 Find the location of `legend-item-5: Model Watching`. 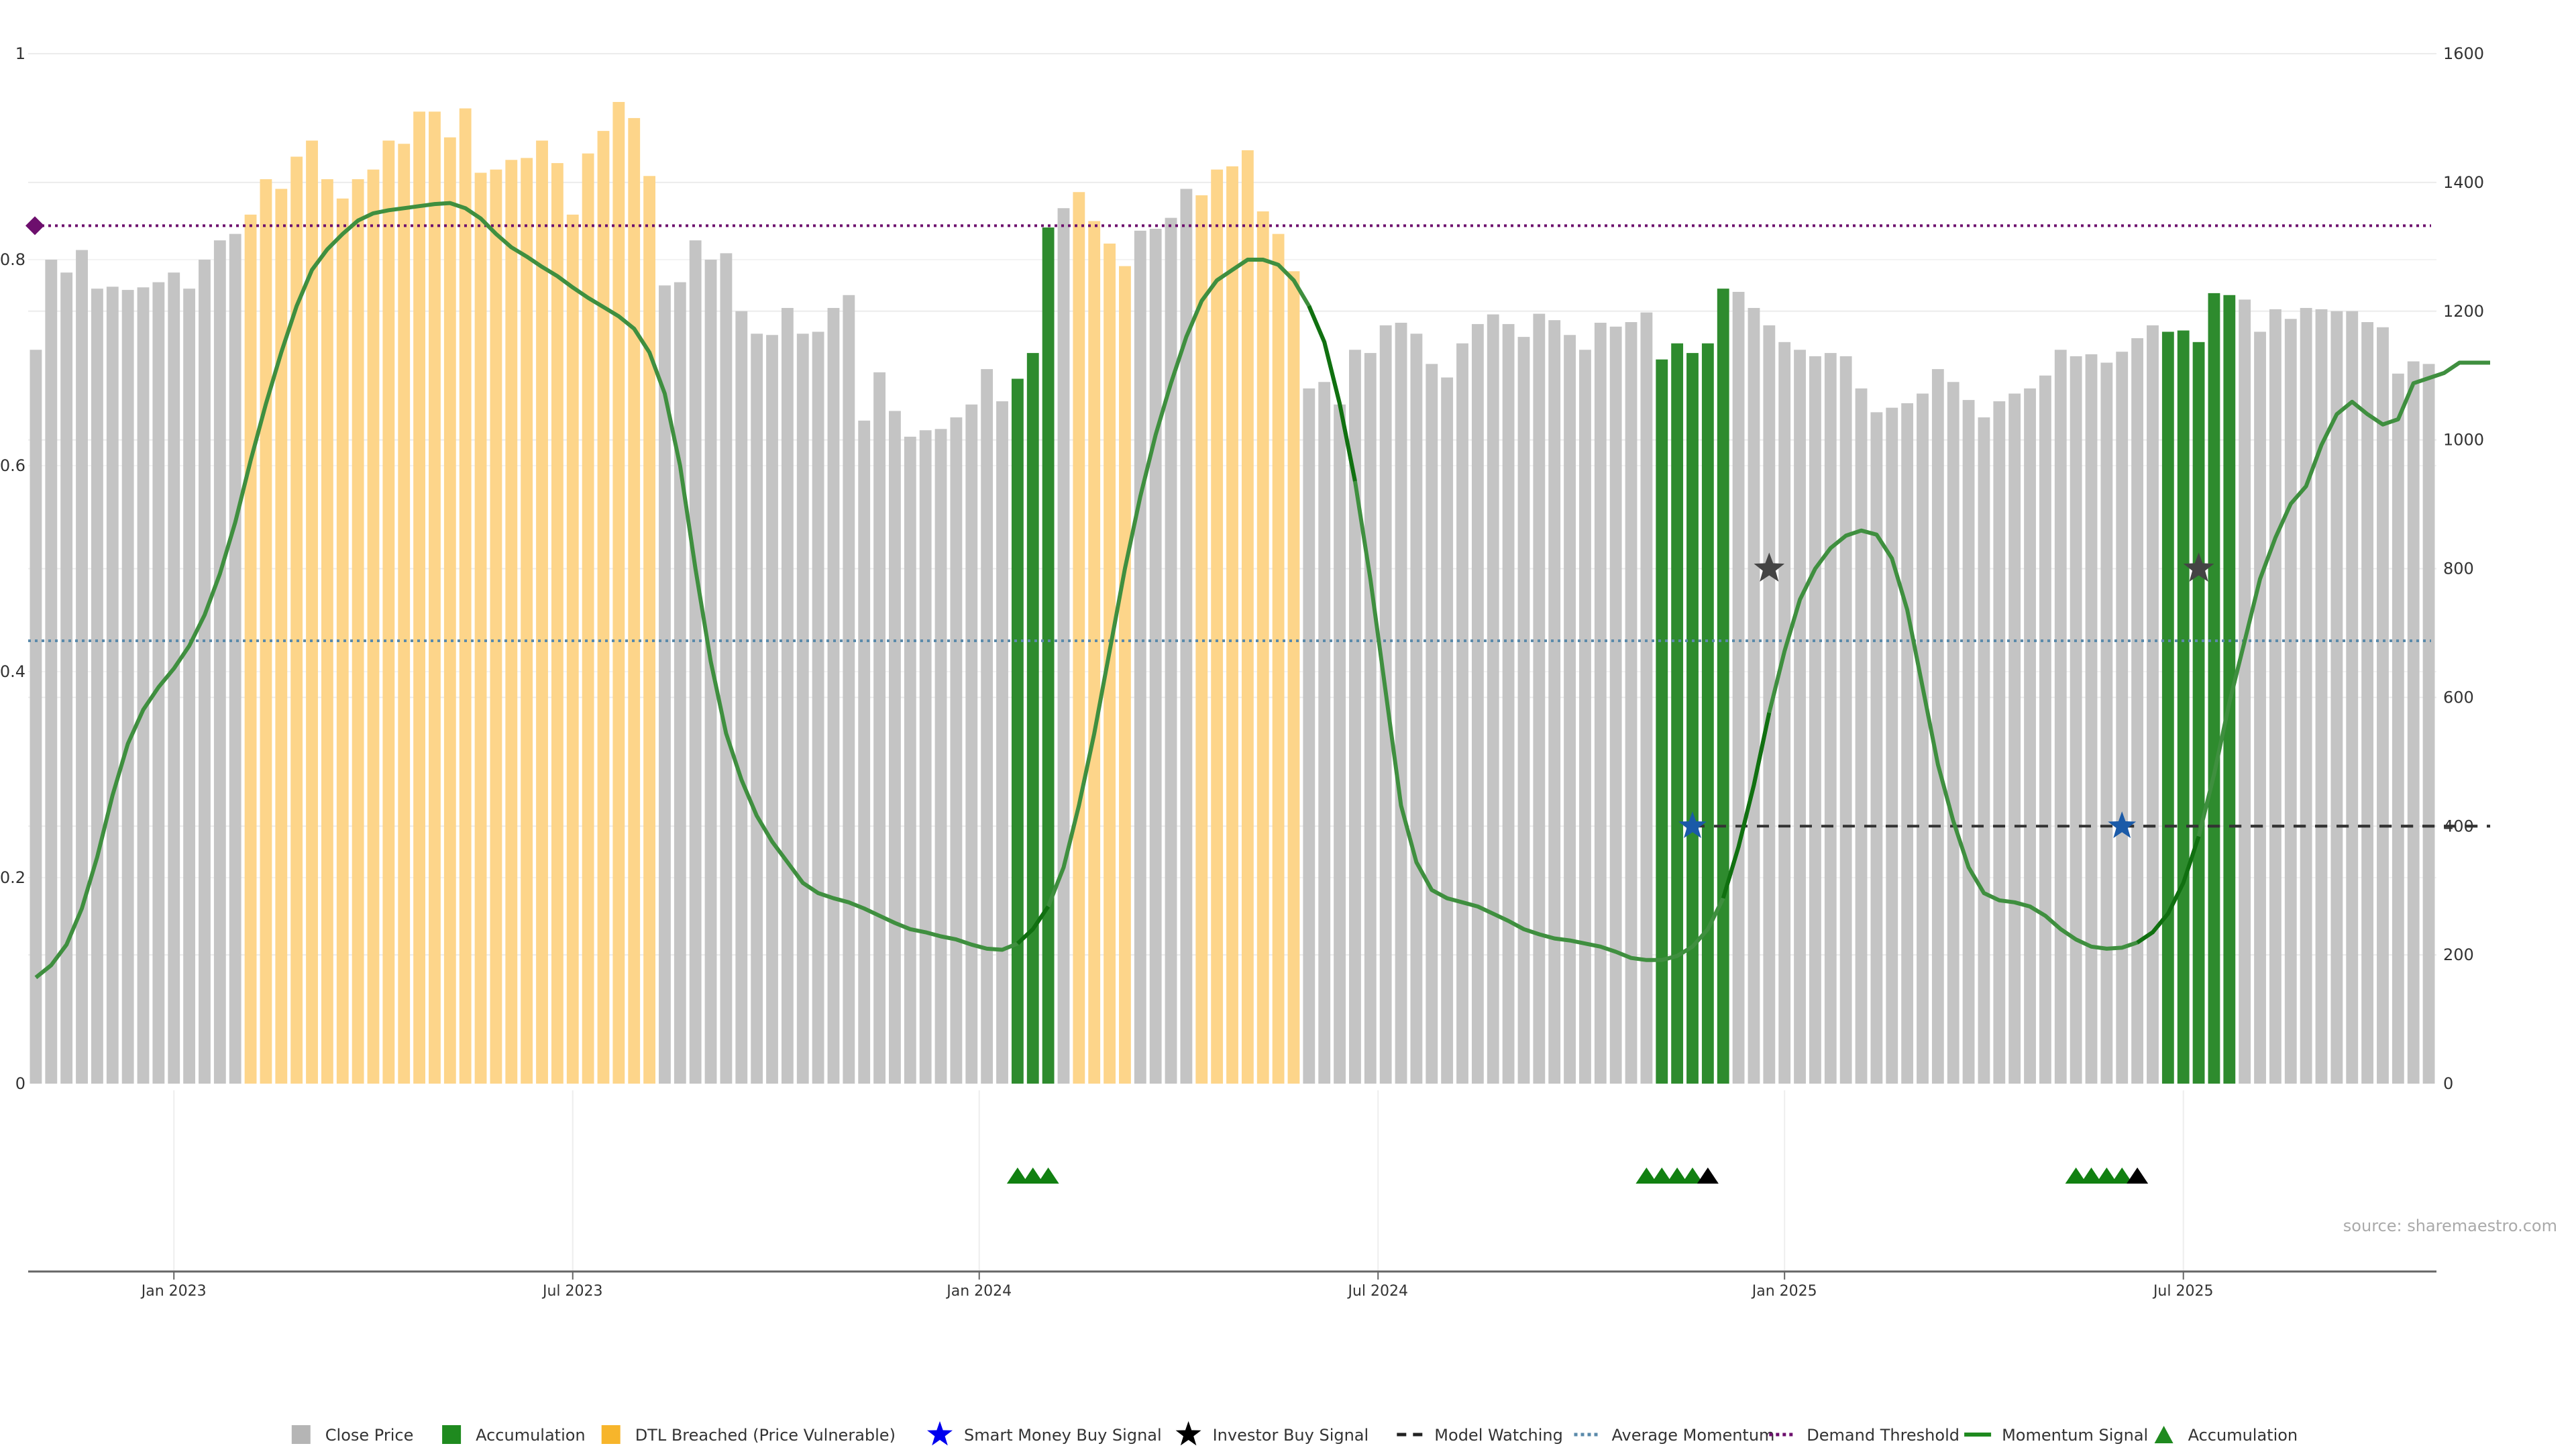

legend-item-5: Model Watching is located at coordinates (1480, 1436).